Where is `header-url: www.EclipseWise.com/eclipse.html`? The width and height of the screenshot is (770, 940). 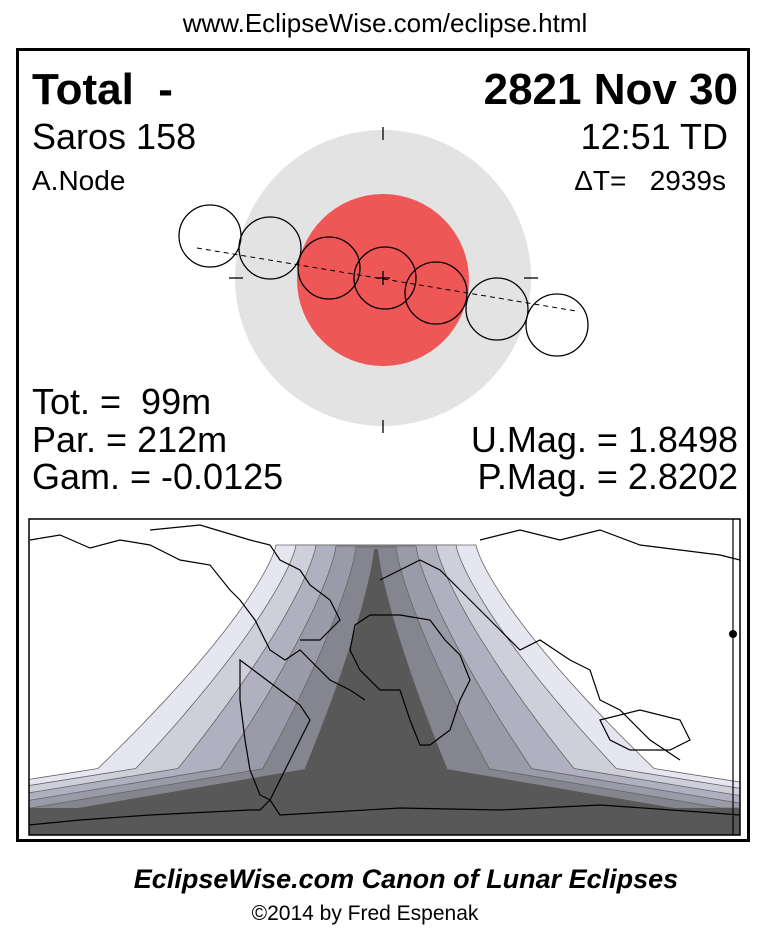
header-url: www.EclipseWise.com/eclipse.html is located at coordinates (385, 23).